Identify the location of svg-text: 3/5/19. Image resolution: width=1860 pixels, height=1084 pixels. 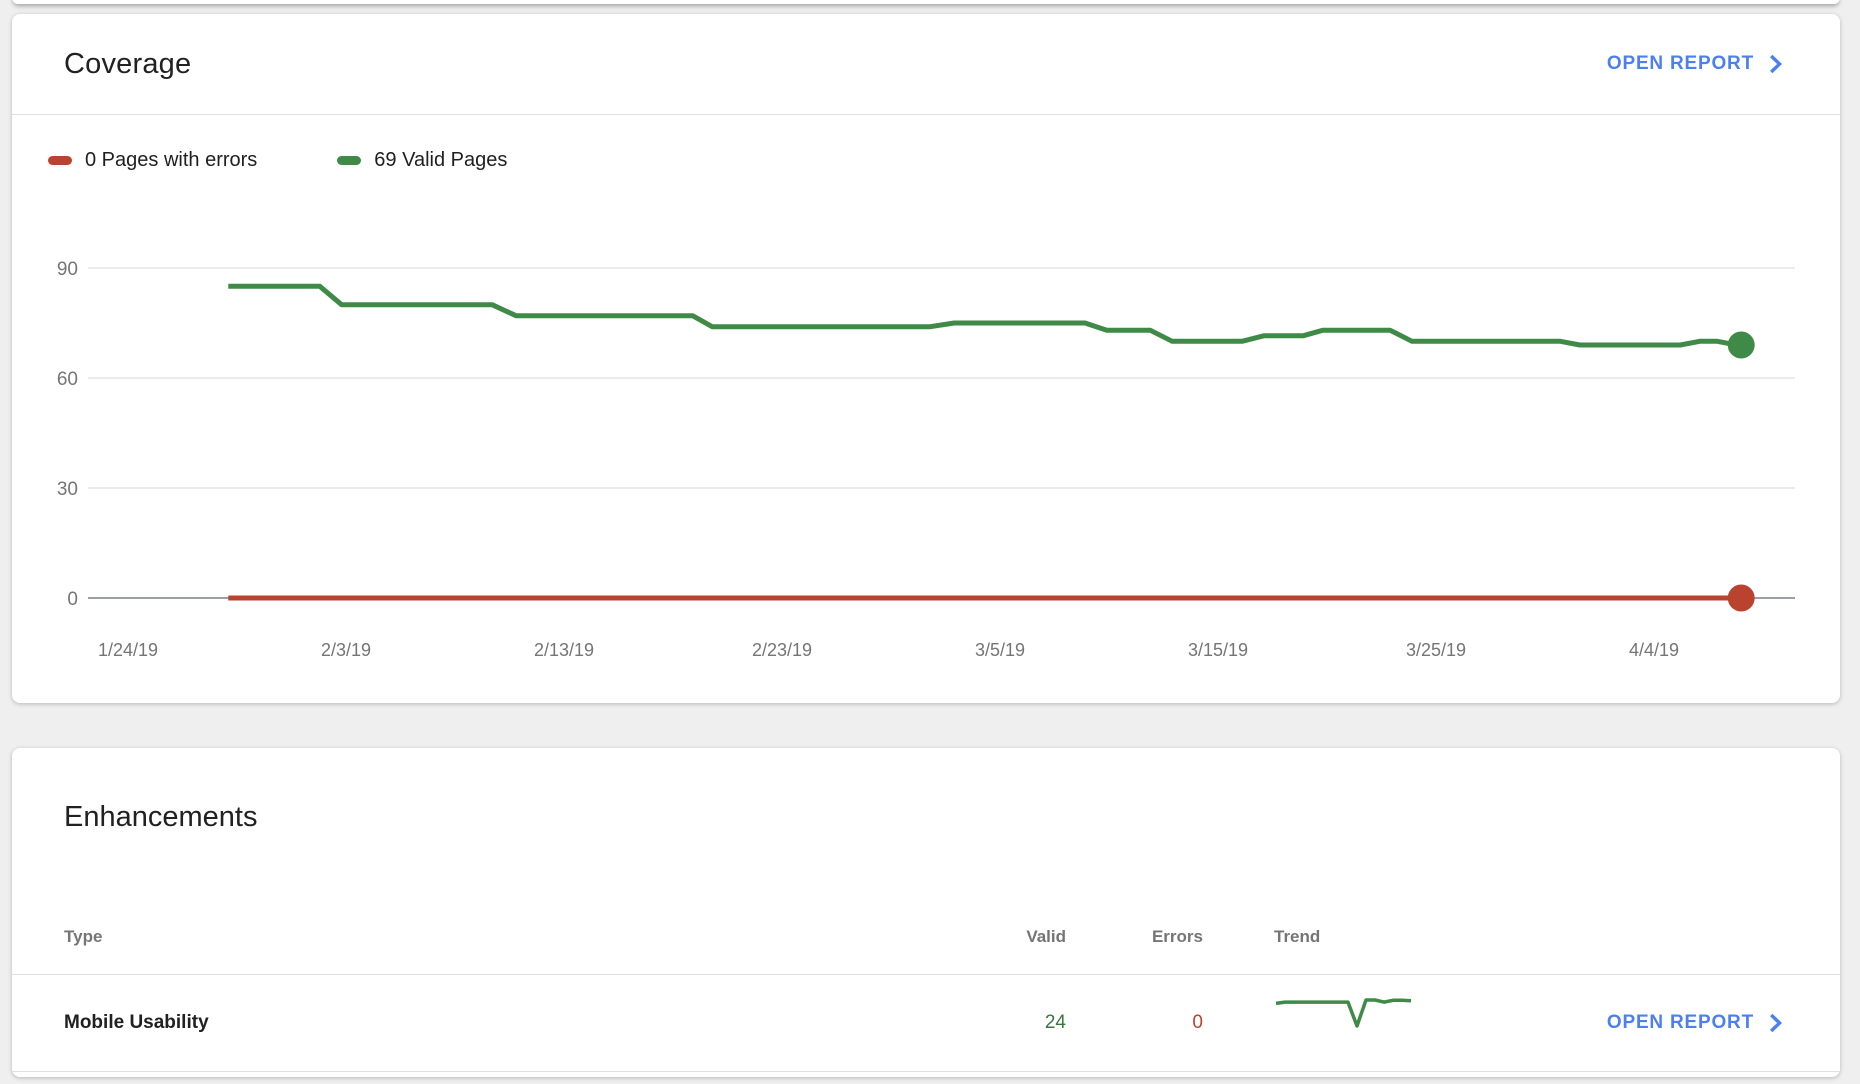
(1000, 650).